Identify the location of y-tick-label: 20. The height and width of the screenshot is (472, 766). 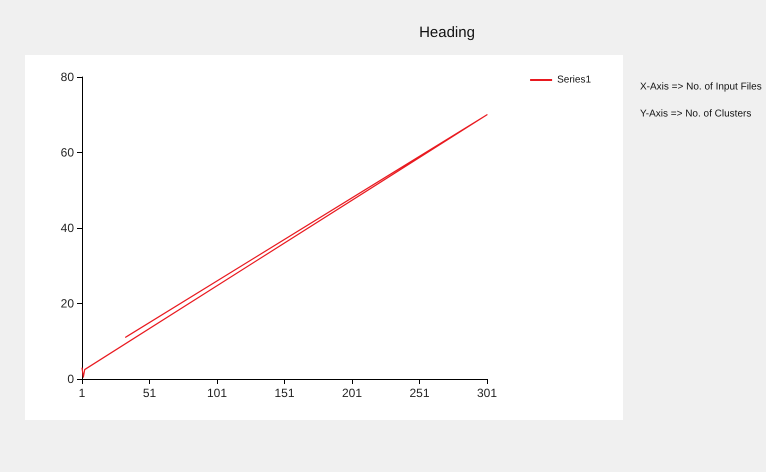
(67, 303).